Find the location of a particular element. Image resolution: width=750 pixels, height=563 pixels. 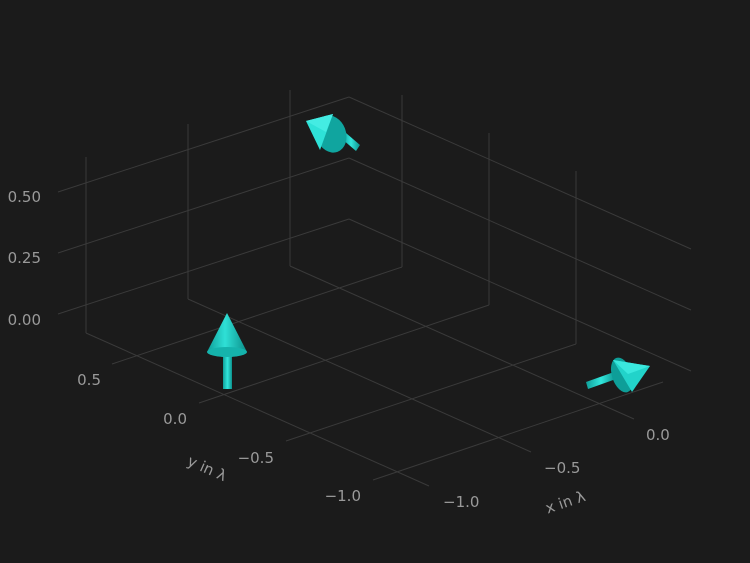

x-tick-label: −1.0 is located at coordinates (461, 502).